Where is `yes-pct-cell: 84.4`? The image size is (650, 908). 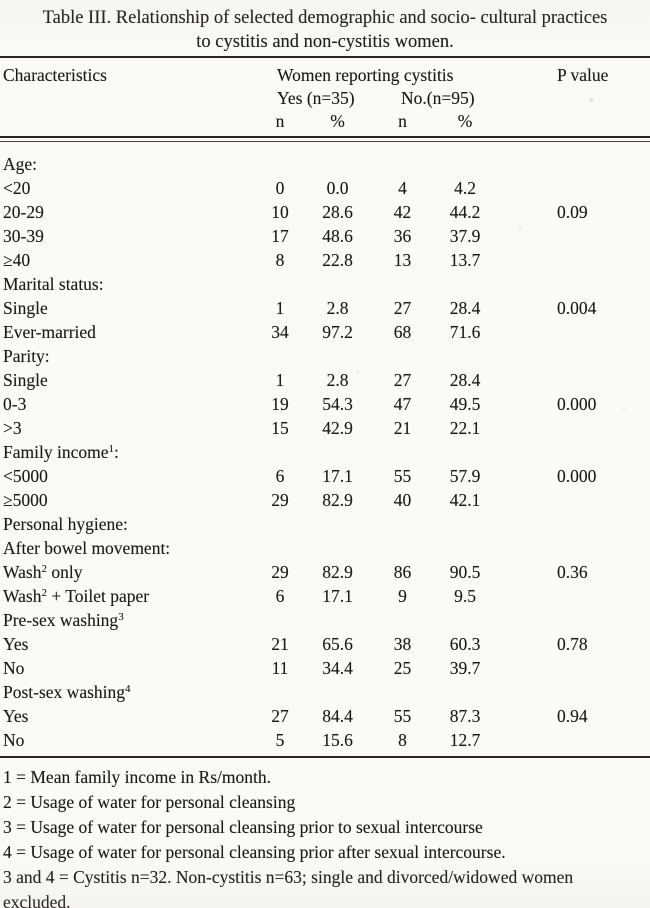
yes-pct-cell: 84.4 is located at coordinates (337, 716).